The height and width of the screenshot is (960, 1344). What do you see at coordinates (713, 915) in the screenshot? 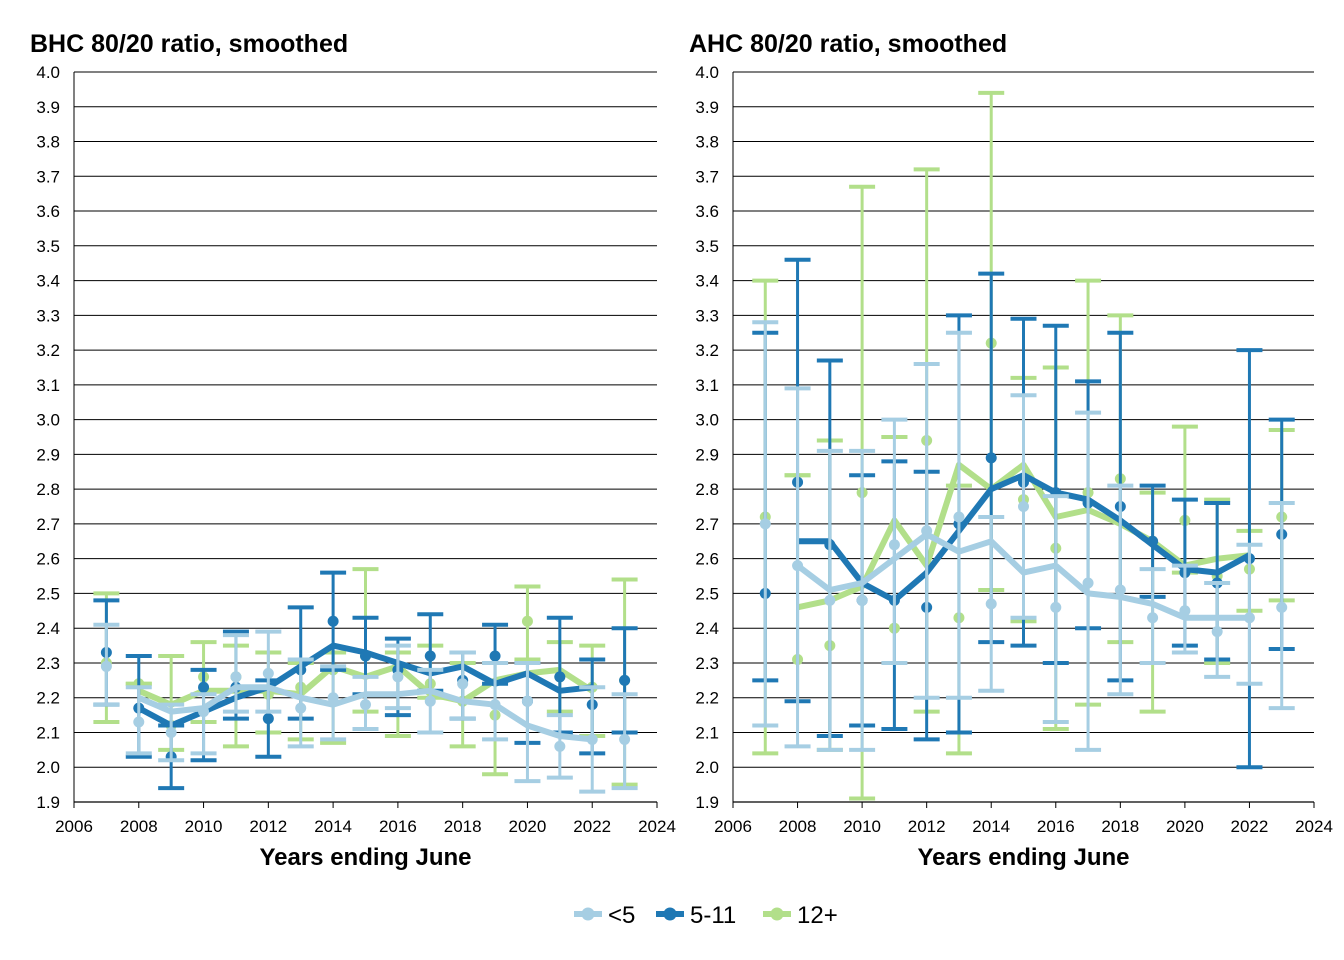
I see `legend-label-age5-11: 5-11` at bounding box center [713, 915].